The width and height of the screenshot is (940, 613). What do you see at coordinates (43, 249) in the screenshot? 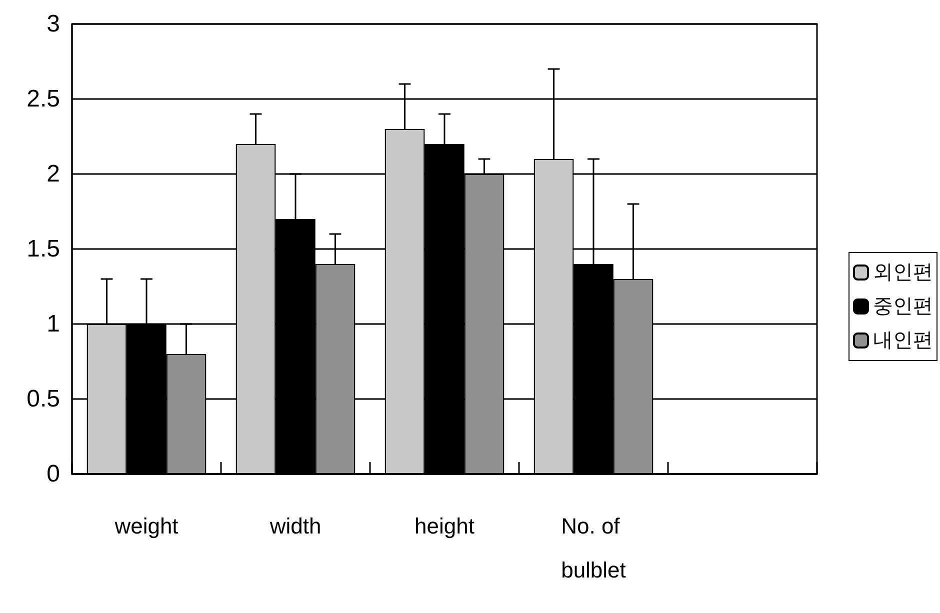
I see `y-tick-label: 1.5` at bounding box center [43, 249].